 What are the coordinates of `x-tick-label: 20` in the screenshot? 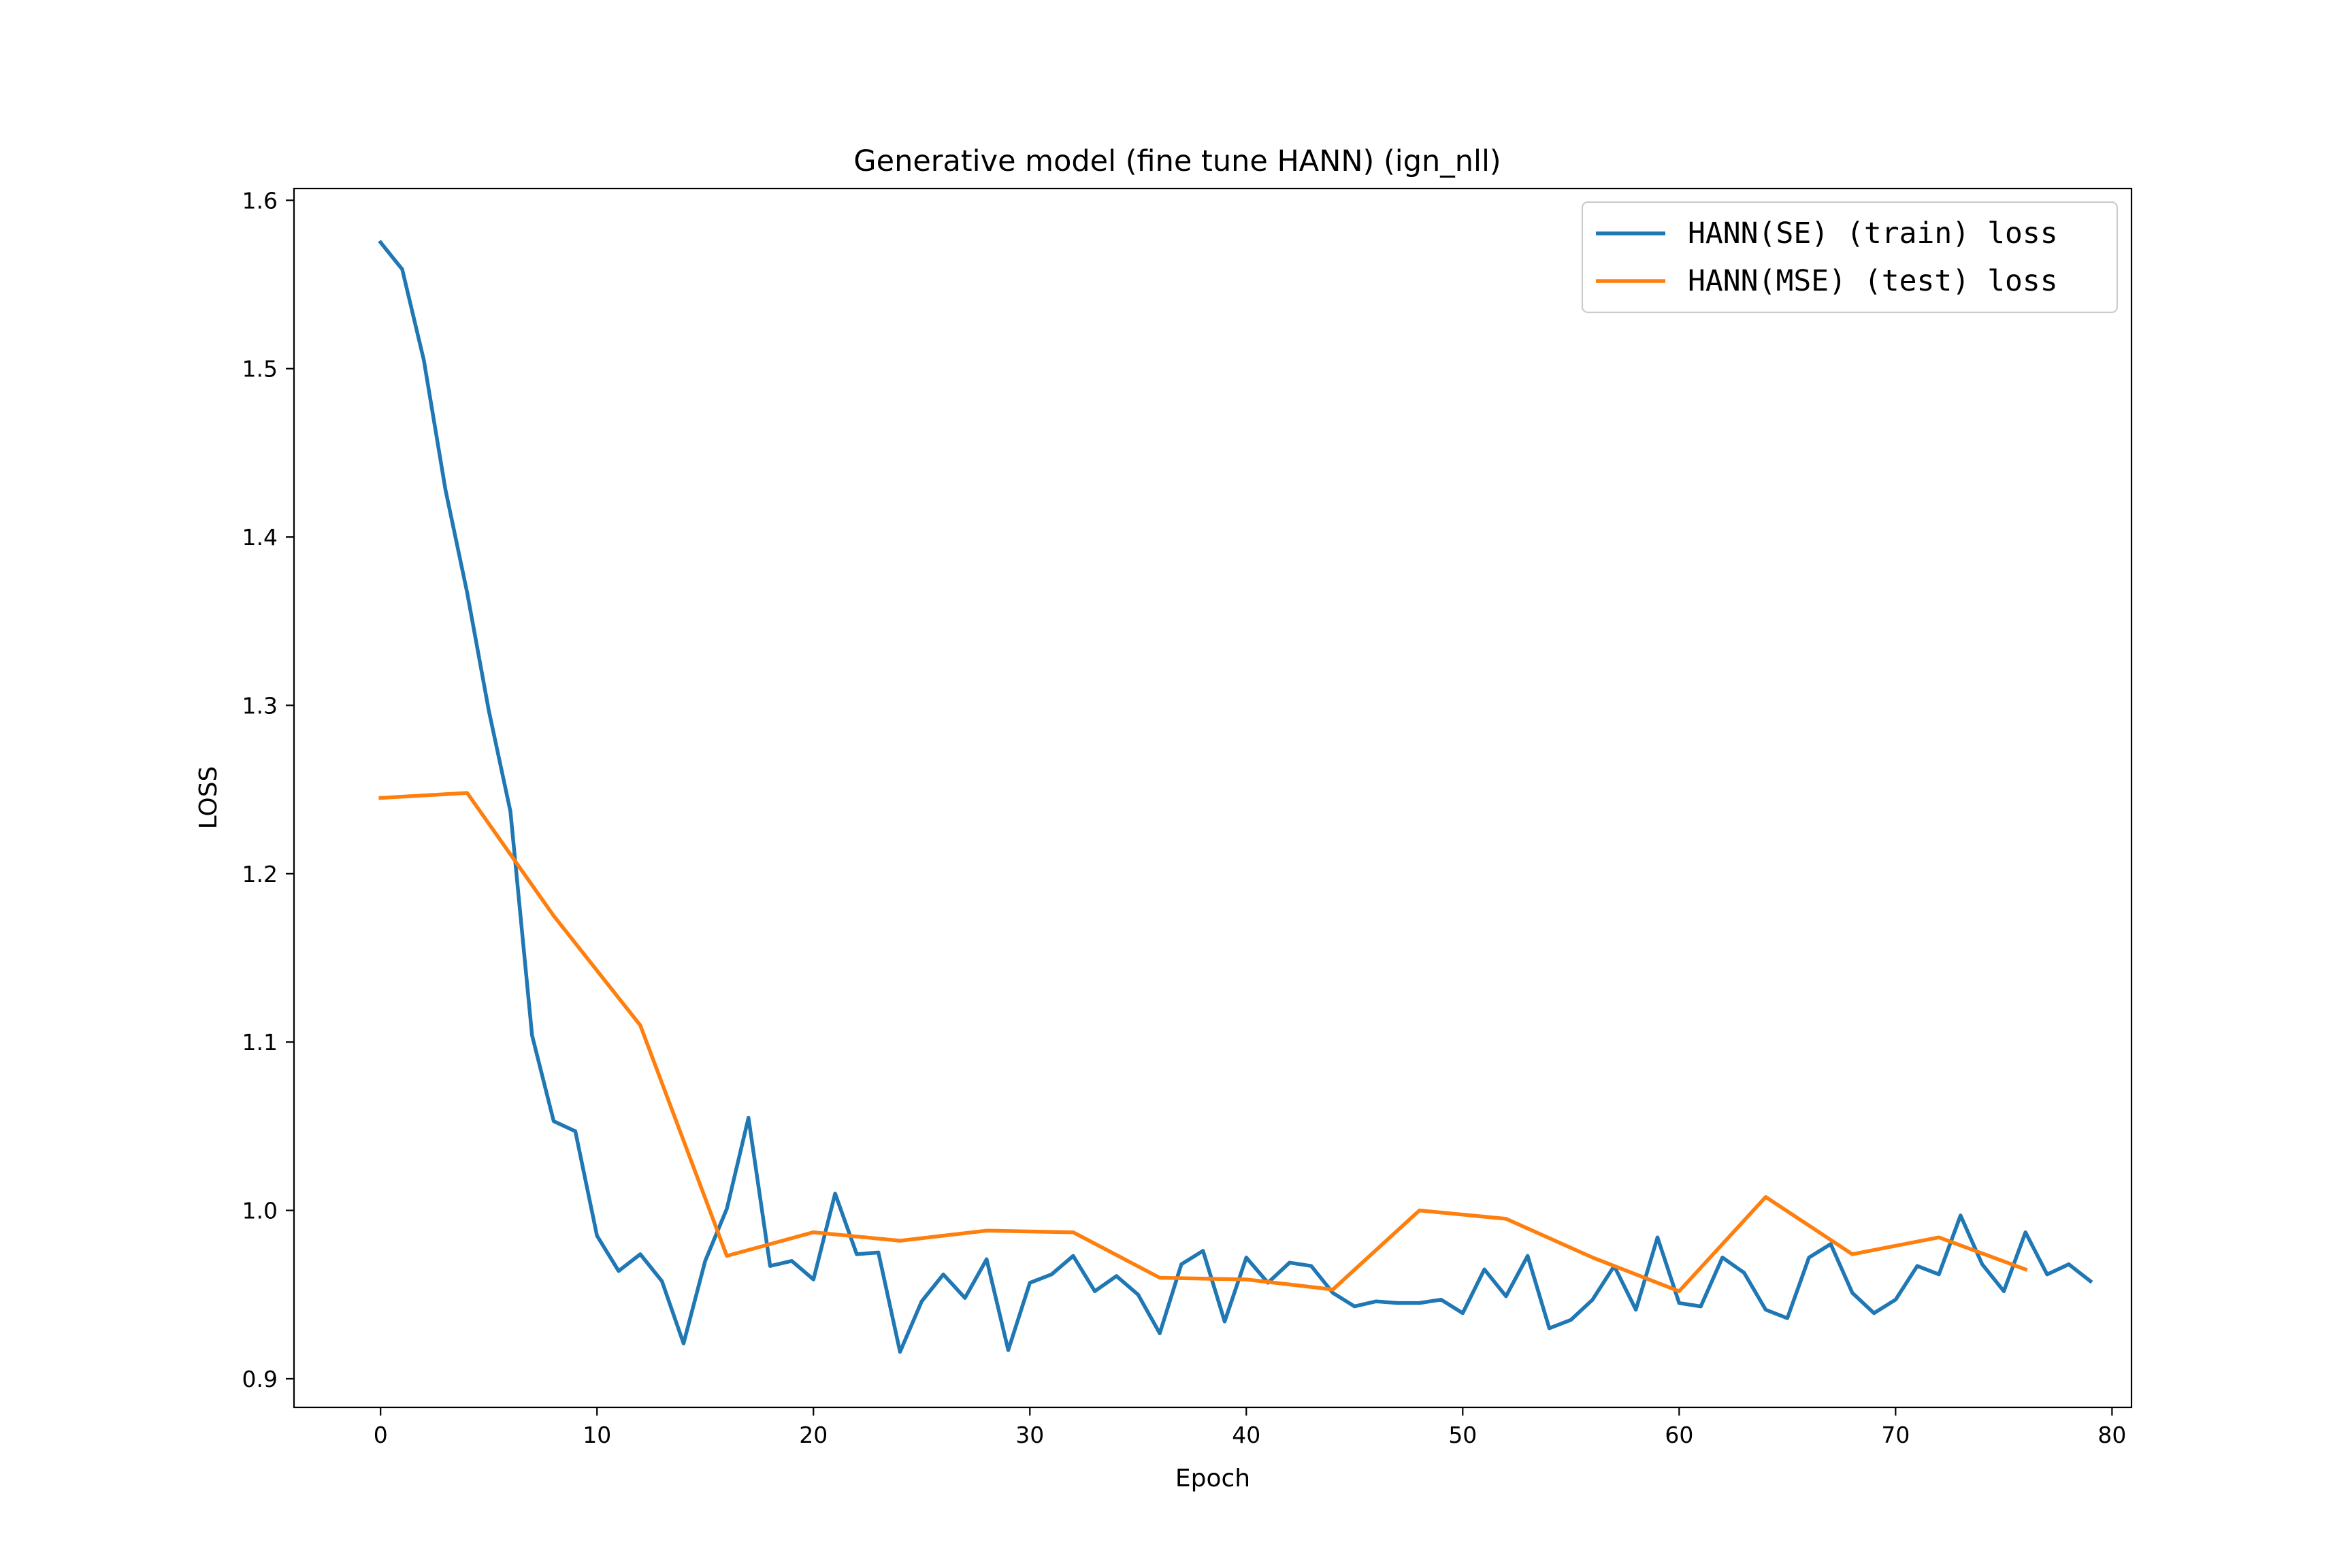 It's located at (814, 1435).